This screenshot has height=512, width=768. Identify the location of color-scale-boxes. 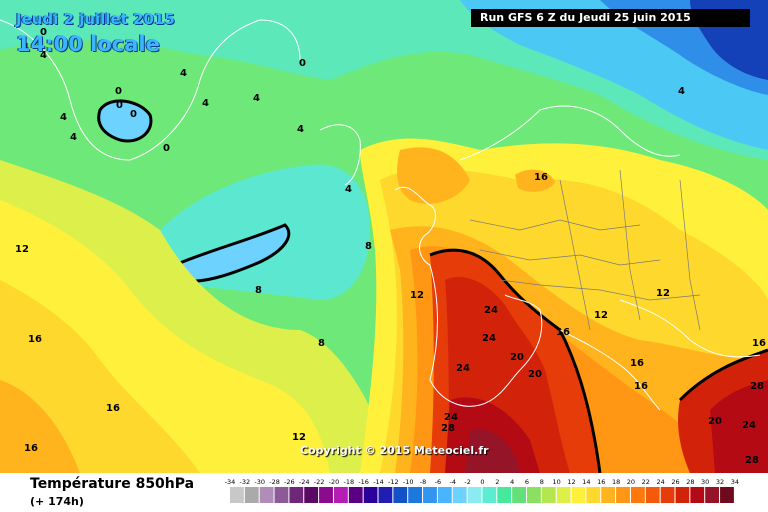
(482, 495).